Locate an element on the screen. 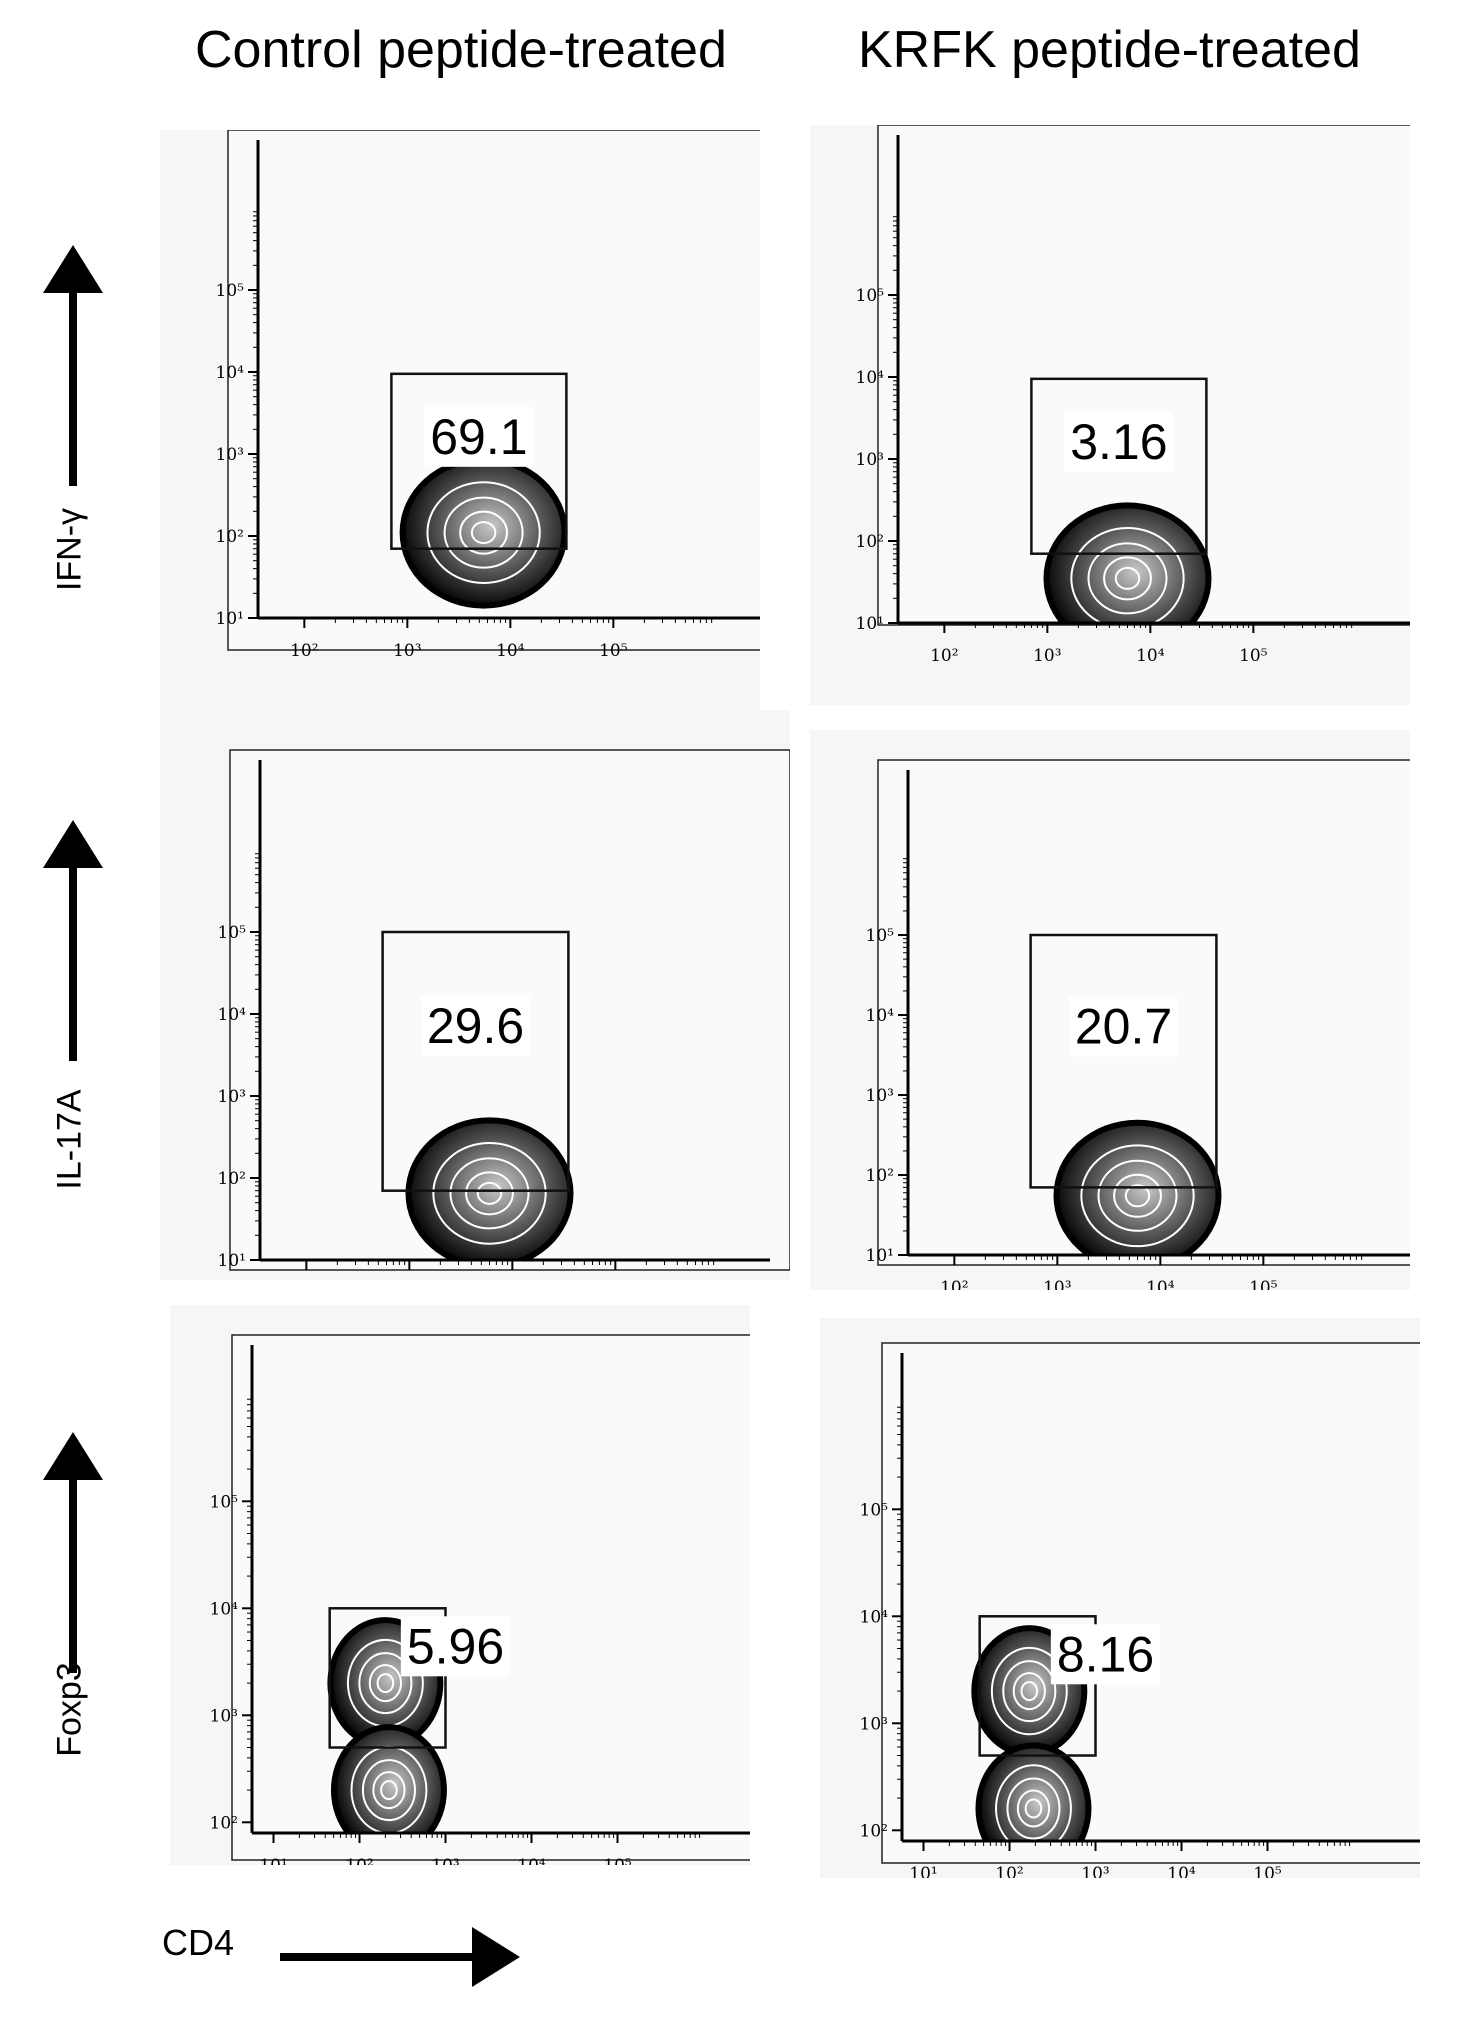  flow-plot-svg: 10¹ 10² 10³ 10⁴ 10⁵ 10² 10³ 10⁴ 10⁵ 8.16 is located at coordinates (1120, 1598).